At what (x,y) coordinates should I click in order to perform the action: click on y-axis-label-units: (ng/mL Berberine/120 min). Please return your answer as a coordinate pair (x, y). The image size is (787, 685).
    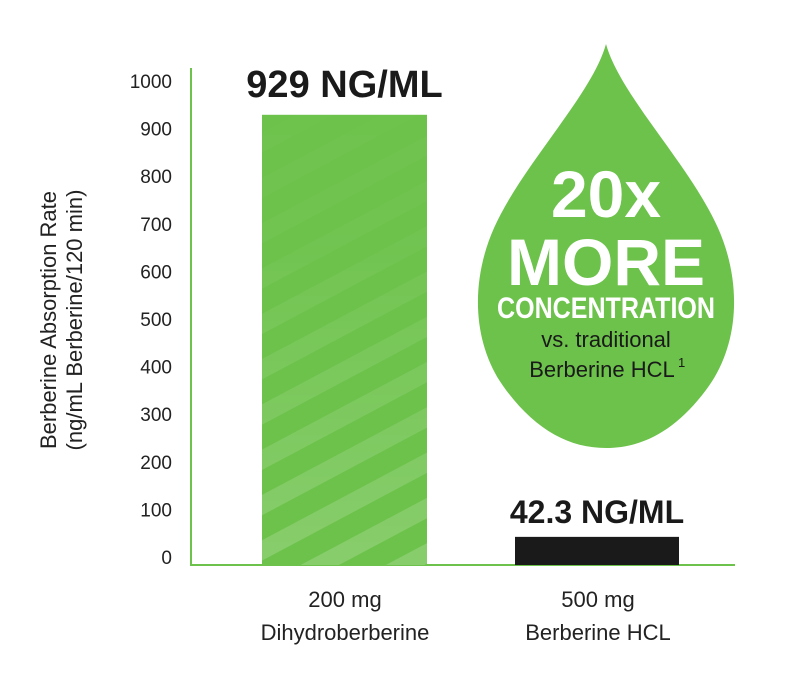
    Looking at the image, I should click on (74, 320).